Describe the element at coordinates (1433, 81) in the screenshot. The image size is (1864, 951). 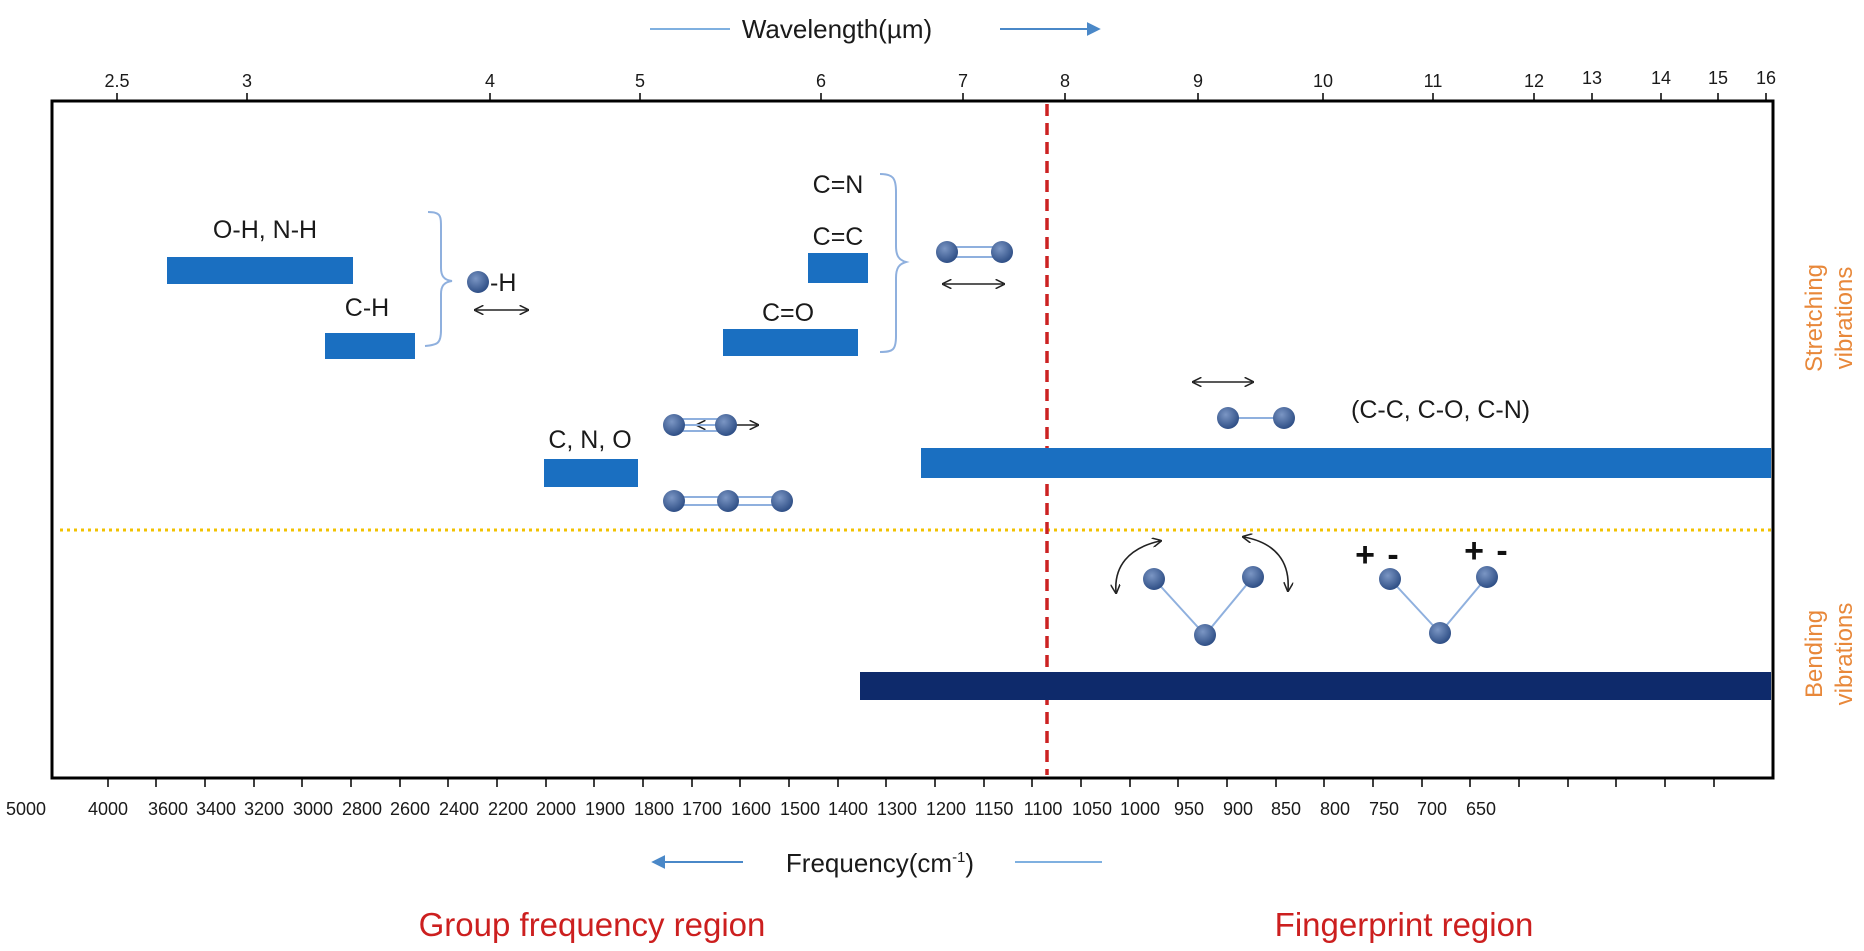
I see `top-tick-label: 11` at that location.